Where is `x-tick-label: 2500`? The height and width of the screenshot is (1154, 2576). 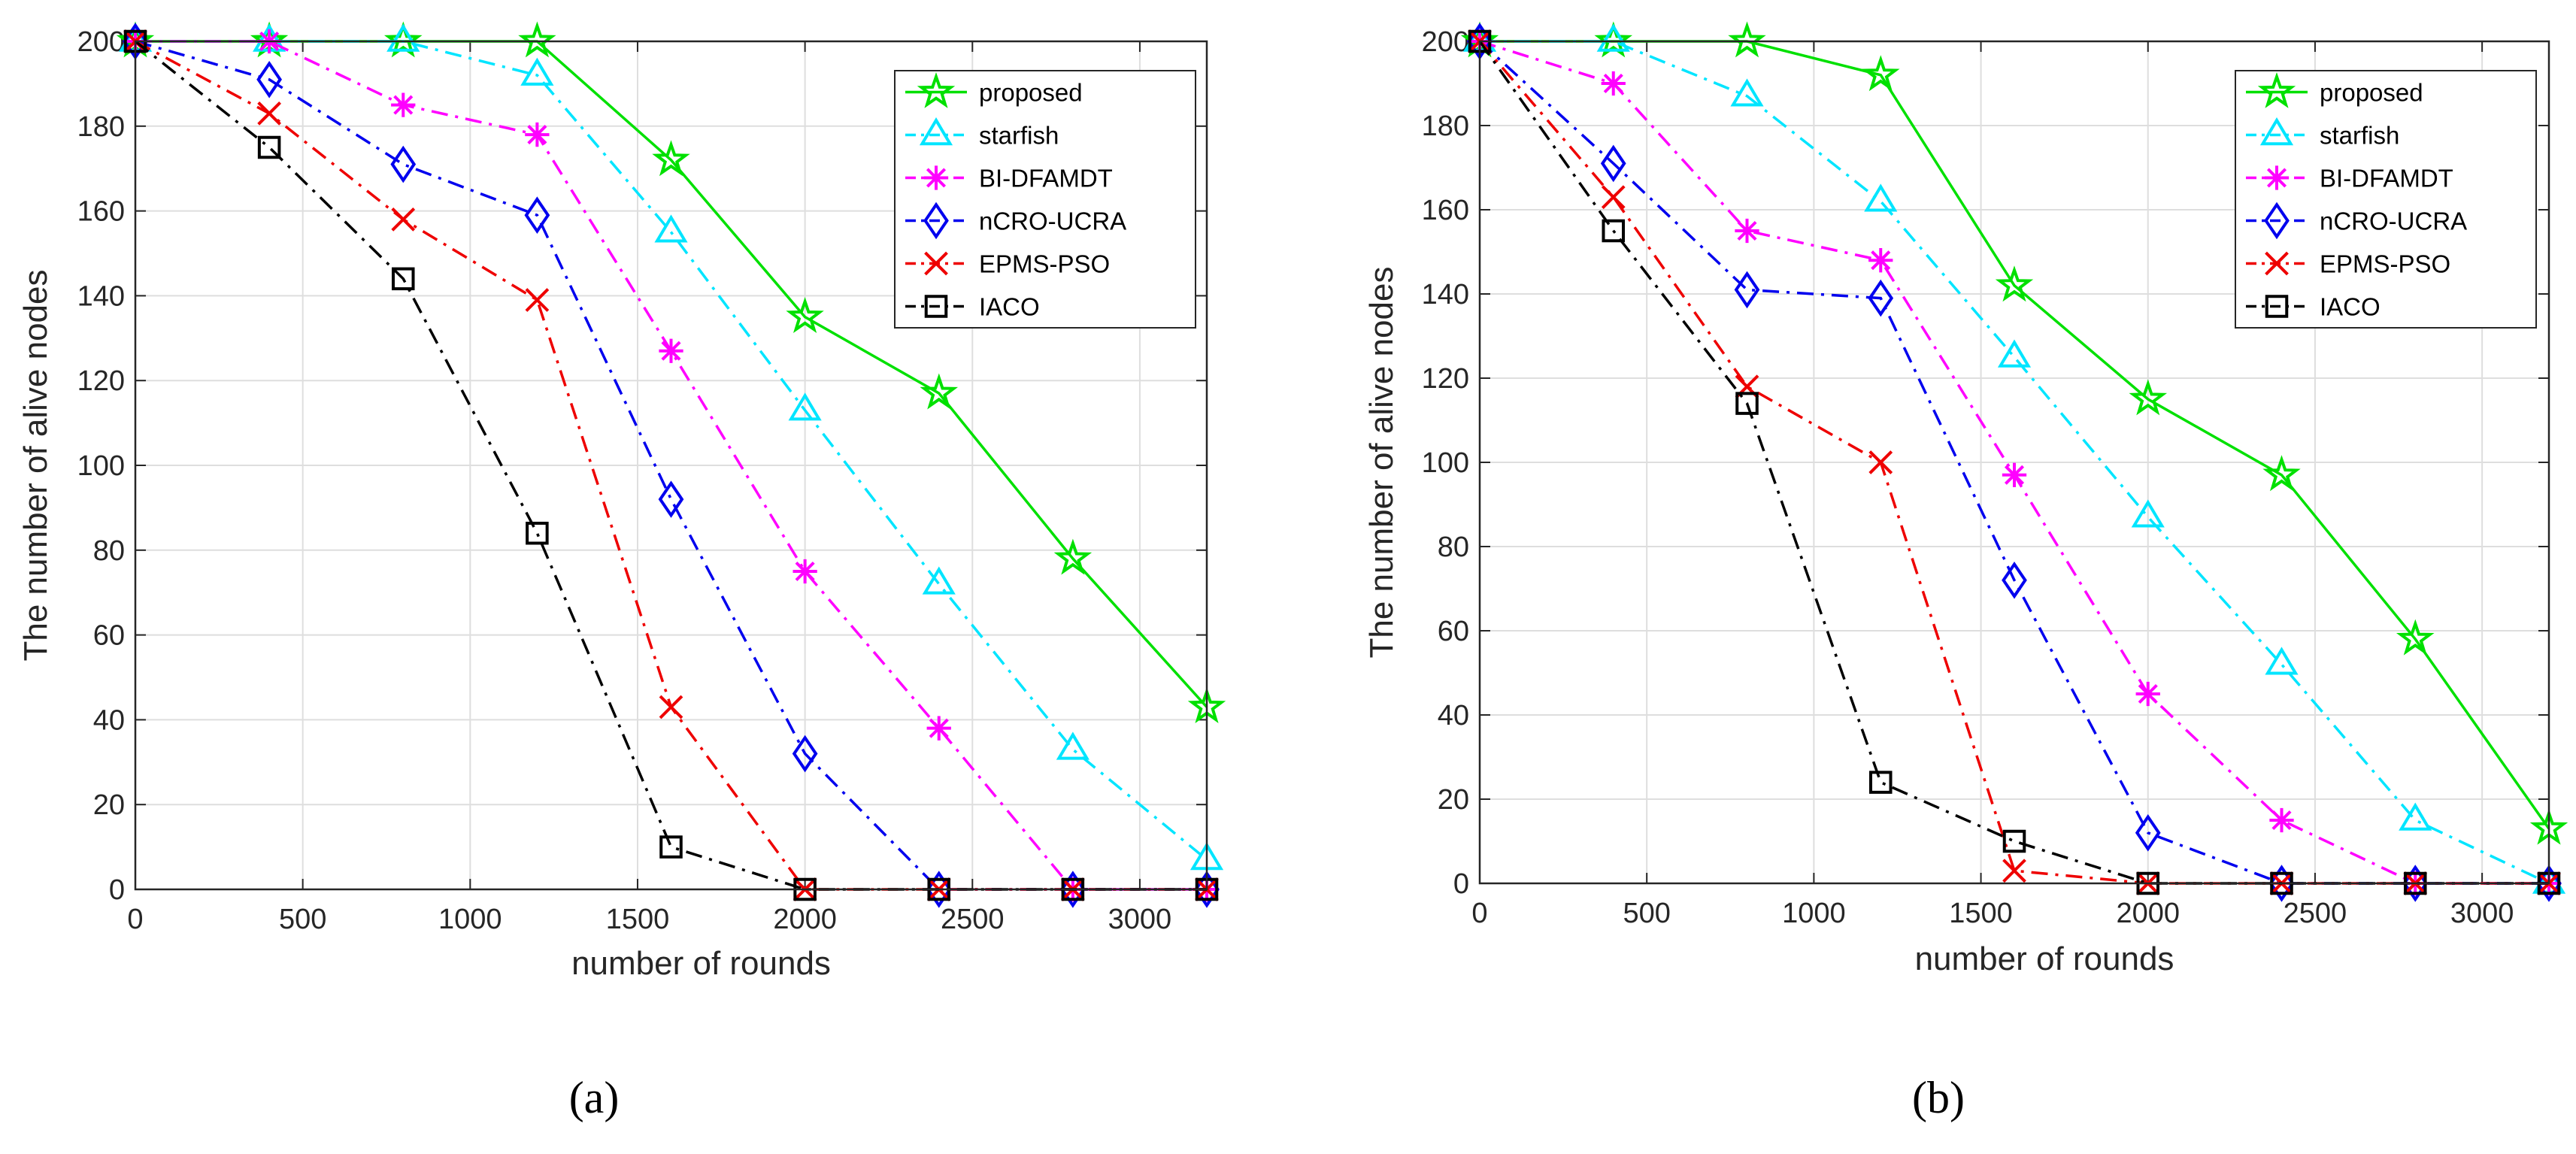 x-tick-label: 2500 is located at coordinates (2315, 914).